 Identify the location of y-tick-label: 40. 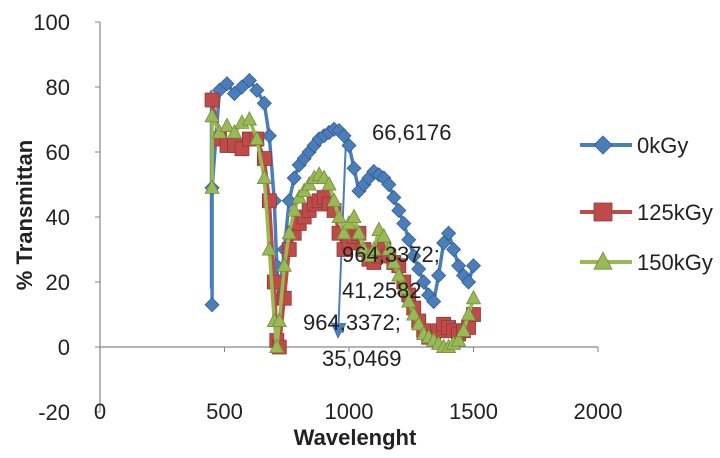
(58, 217).